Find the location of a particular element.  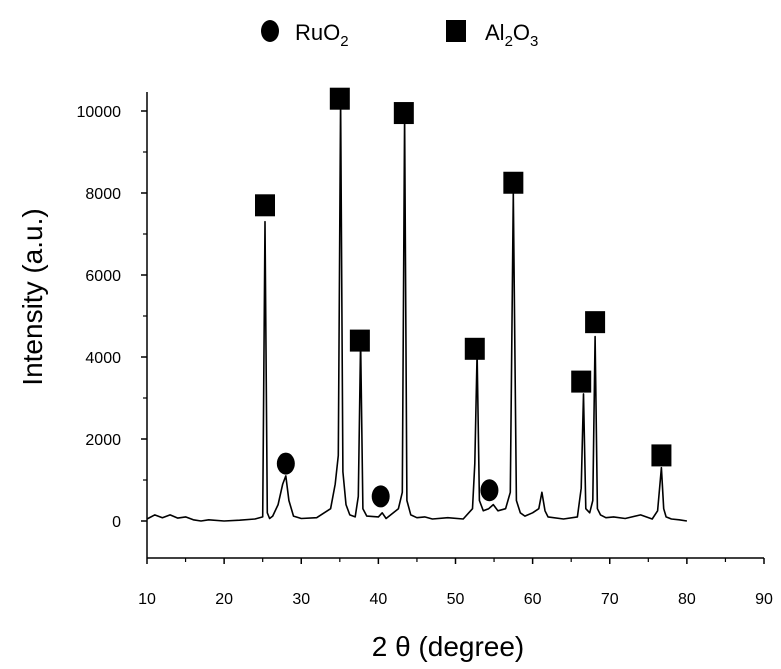

y-tick-label: 10000 is located at coordinates (99, 112).